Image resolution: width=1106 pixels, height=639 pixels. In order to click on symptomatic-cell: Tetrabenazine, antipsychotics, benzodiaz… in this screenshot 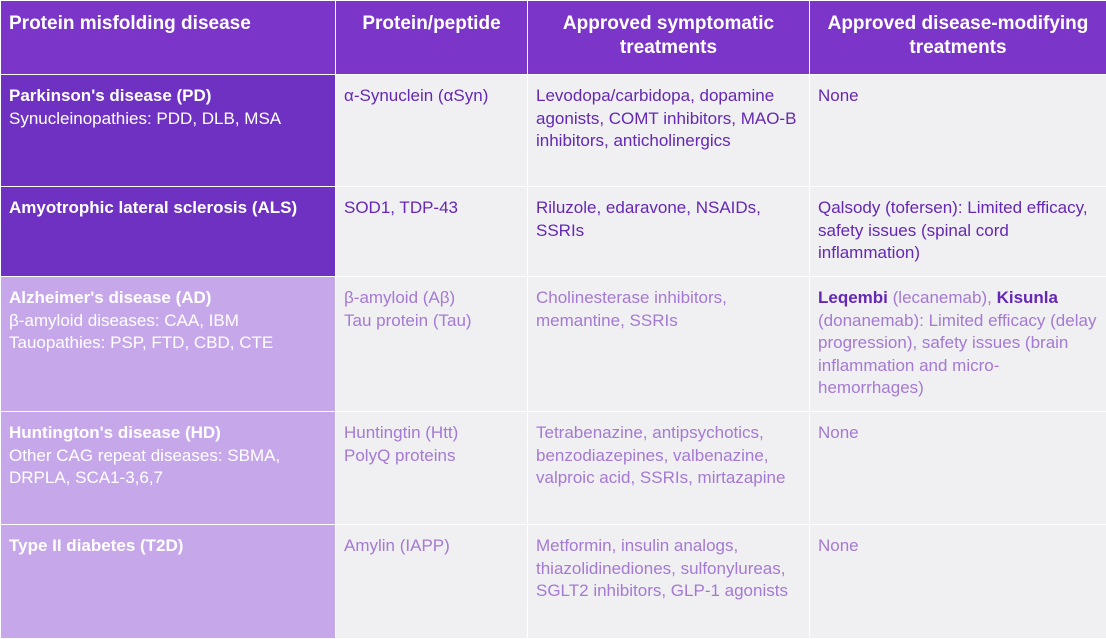, I will do `click(669, 468)`.